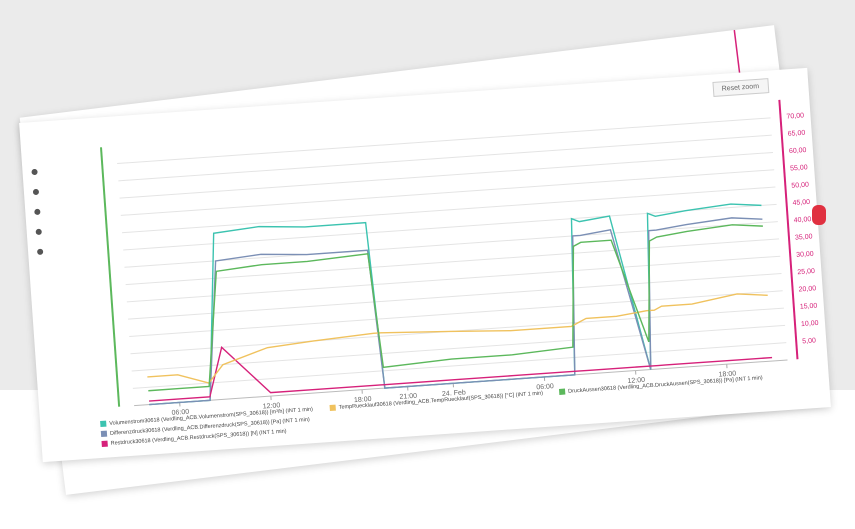 The height and width of the screenshot is (529, 855). What do you see at coordinates (797, 134) in the screenshot?
I see `y-tick-label: 65,00` at bounding box center [797, 134].